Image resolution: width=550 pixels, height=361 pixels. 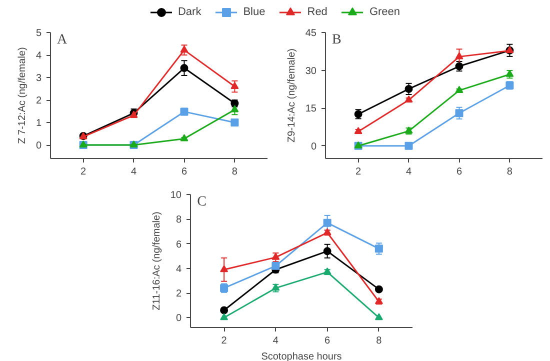 What do you see at coordinates (39, 123) in the screenshot?
I see `y-tick-label: 1` at bounding box center [39, 123].